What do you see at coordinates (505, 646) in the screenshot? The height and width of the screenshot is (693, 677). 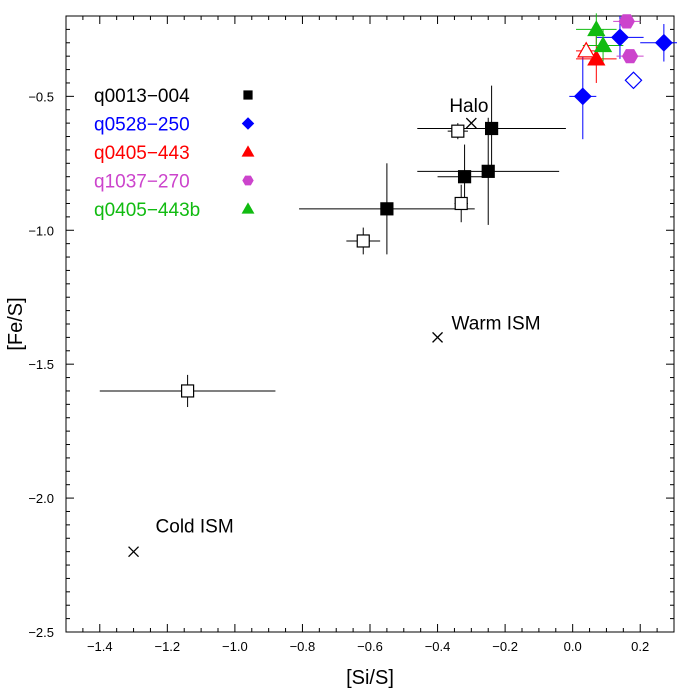 I see `x-tick-label: −0.2` at bounding box center [505, 646].